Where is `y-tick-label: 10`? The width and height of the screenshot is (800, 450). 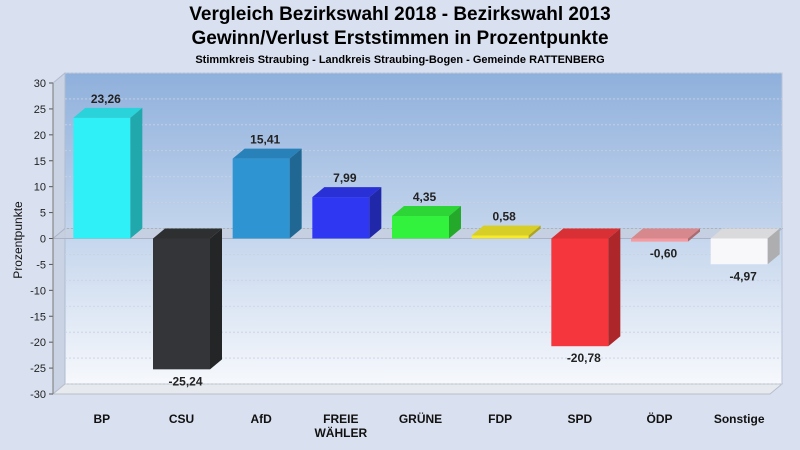 y-tick-label: 10 is located at coordinates (40, 188).